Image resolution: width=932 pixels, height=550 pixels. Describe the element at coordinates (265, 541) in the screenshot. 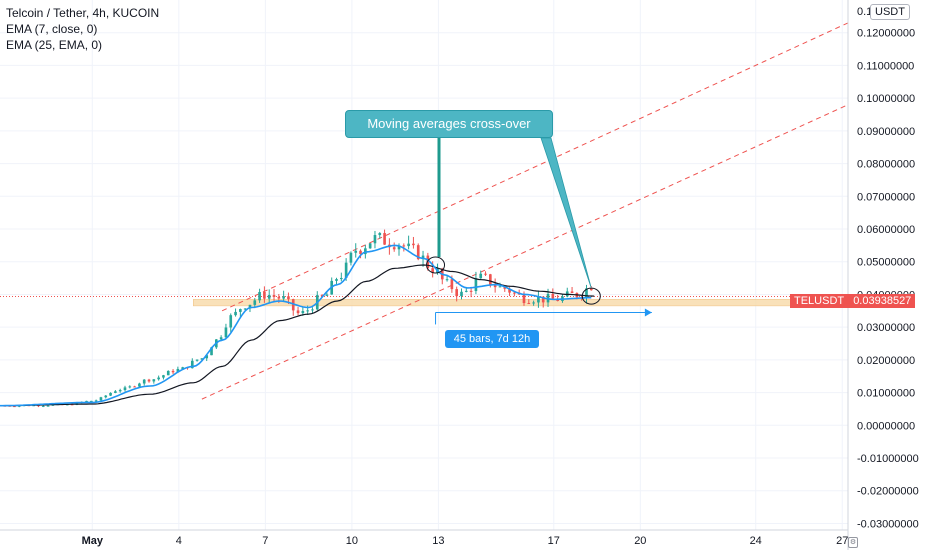

I see `x-tick-label: 7` at that location.